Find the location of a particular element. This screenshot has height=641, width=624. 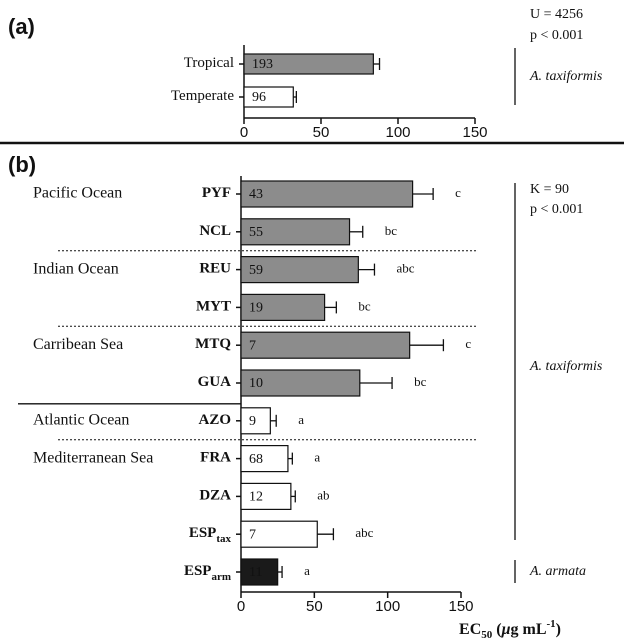

category-label: FRA is located at coordinates (215, 458).